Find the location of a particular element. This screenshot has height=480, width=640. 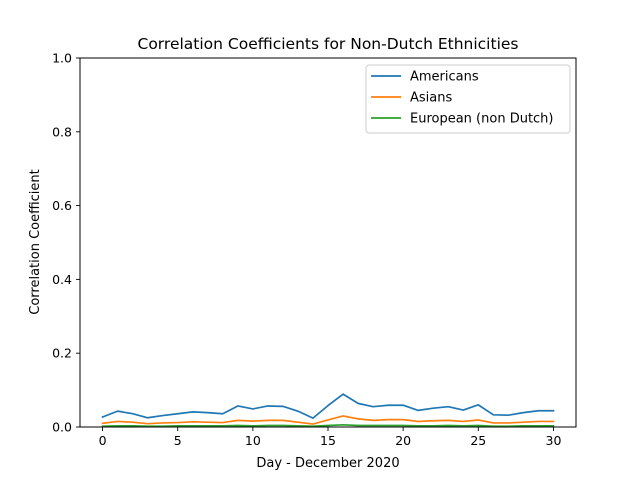

y-tick-label: 0.0 is located at coordinates (62, 427).